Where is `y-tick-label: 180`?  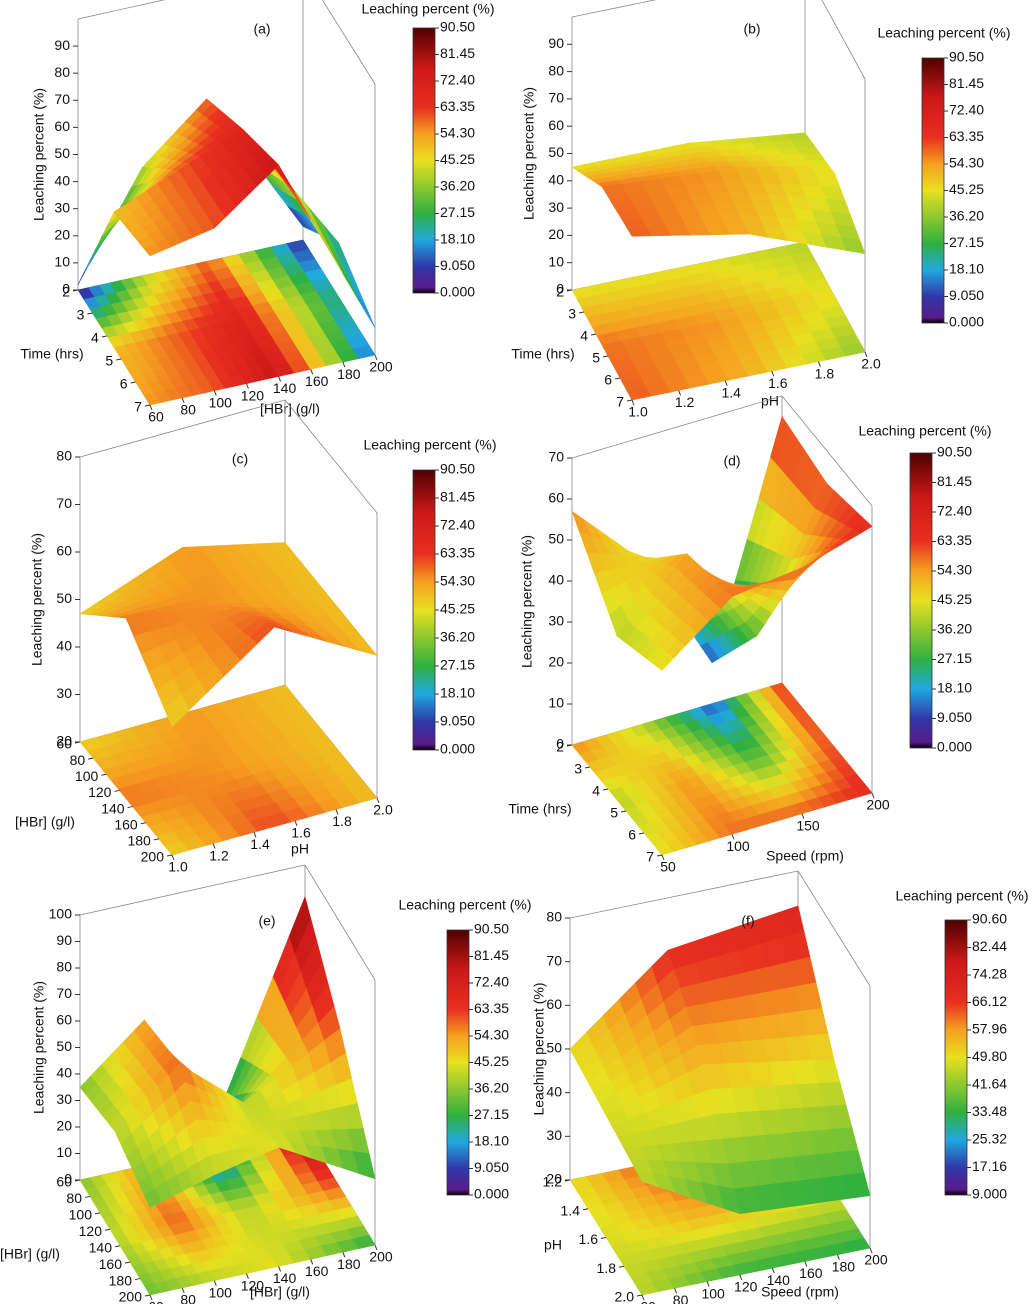
y-tick-label: 180 is located at coordinates (139, 841).